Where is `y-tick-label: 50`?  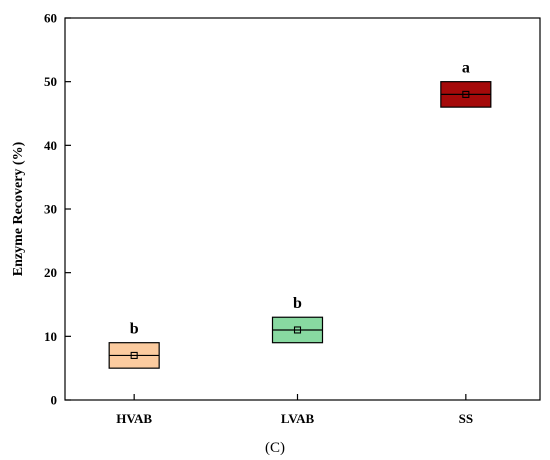
y-tick-label: 50 is located at coordinates (50, 81).